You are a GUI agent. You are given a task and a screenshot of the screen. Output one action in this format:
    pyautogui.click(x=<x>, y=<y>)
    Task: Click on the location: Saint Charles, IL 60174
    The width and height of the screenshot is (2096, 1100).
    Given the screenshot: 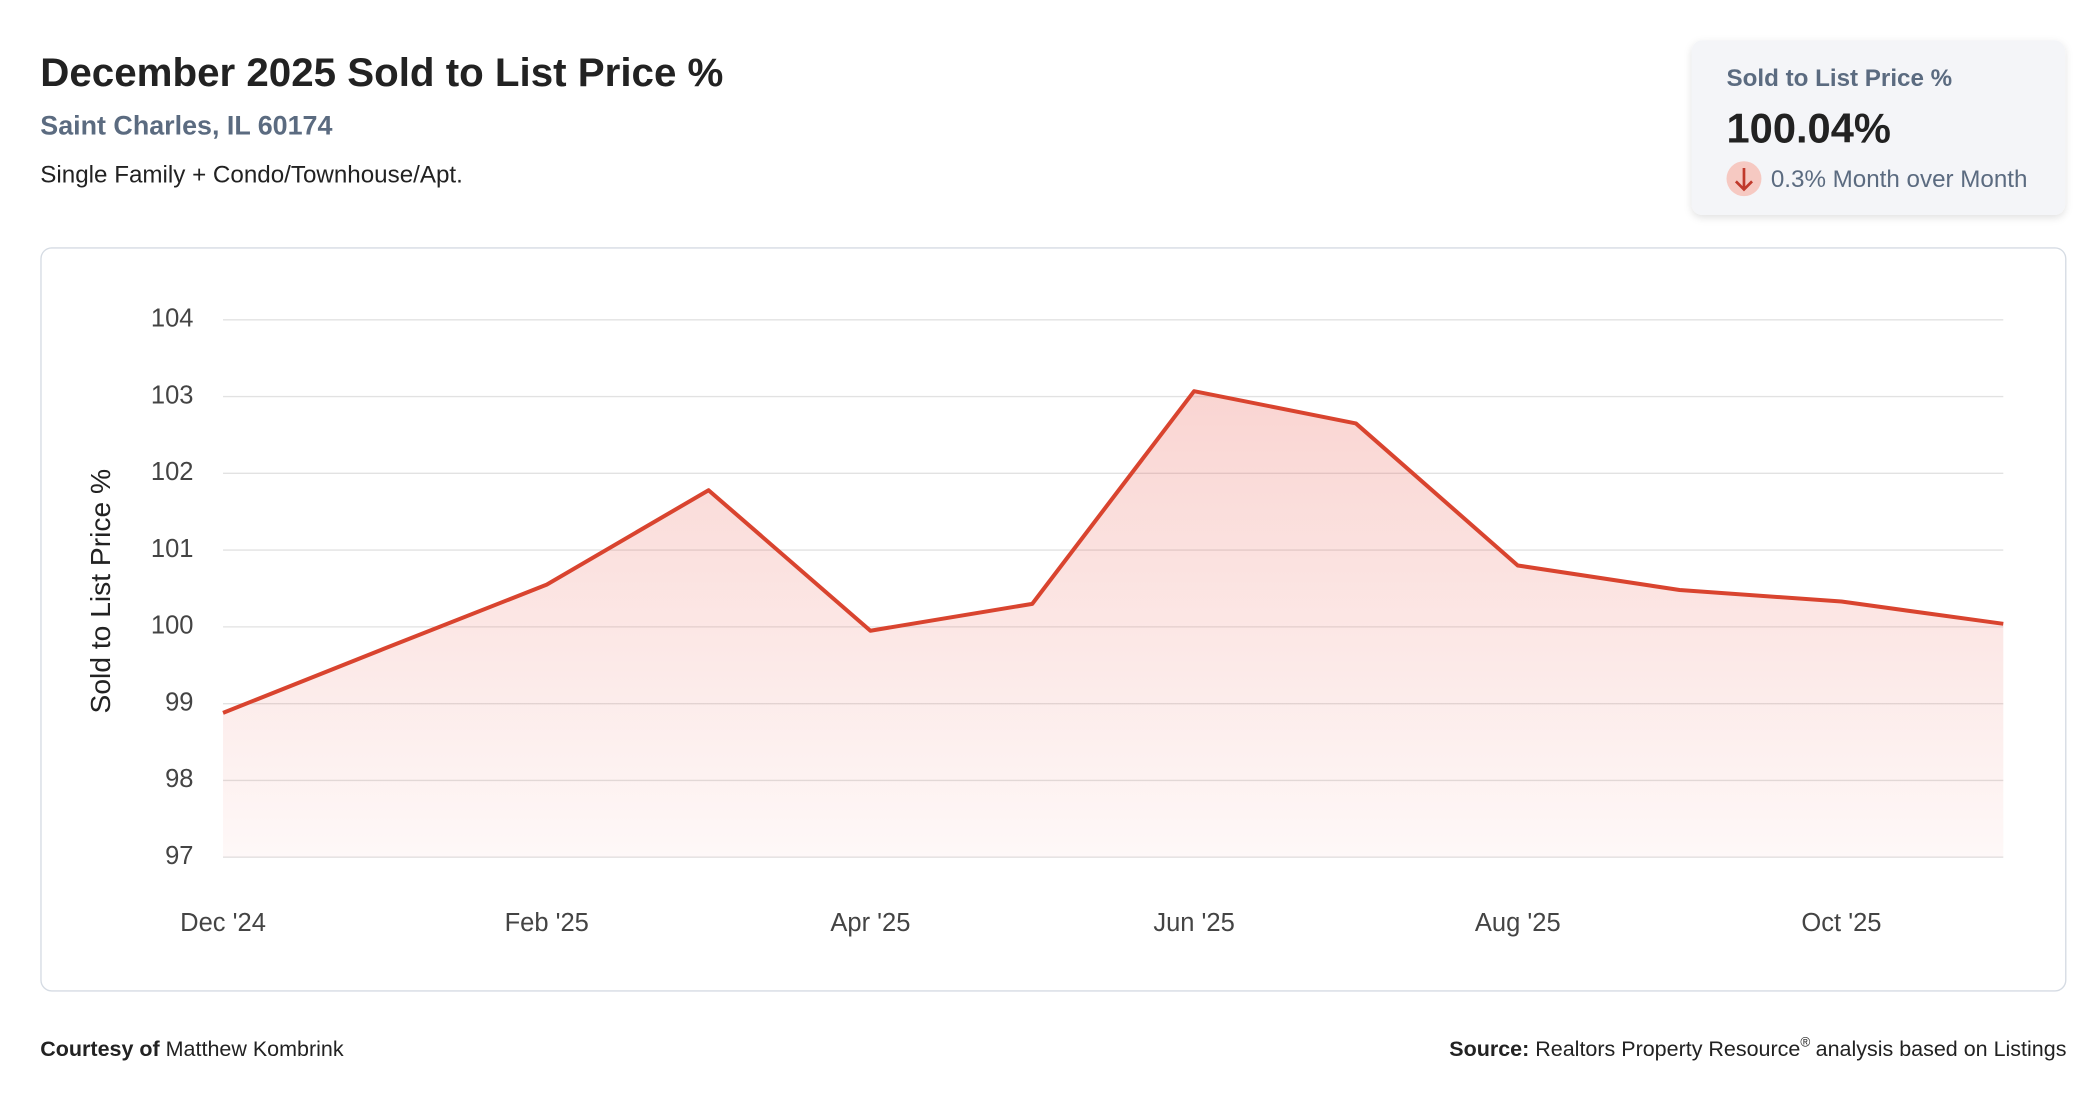 What is the action you would take?
    pyautogui.click(x=186, y=125)
    